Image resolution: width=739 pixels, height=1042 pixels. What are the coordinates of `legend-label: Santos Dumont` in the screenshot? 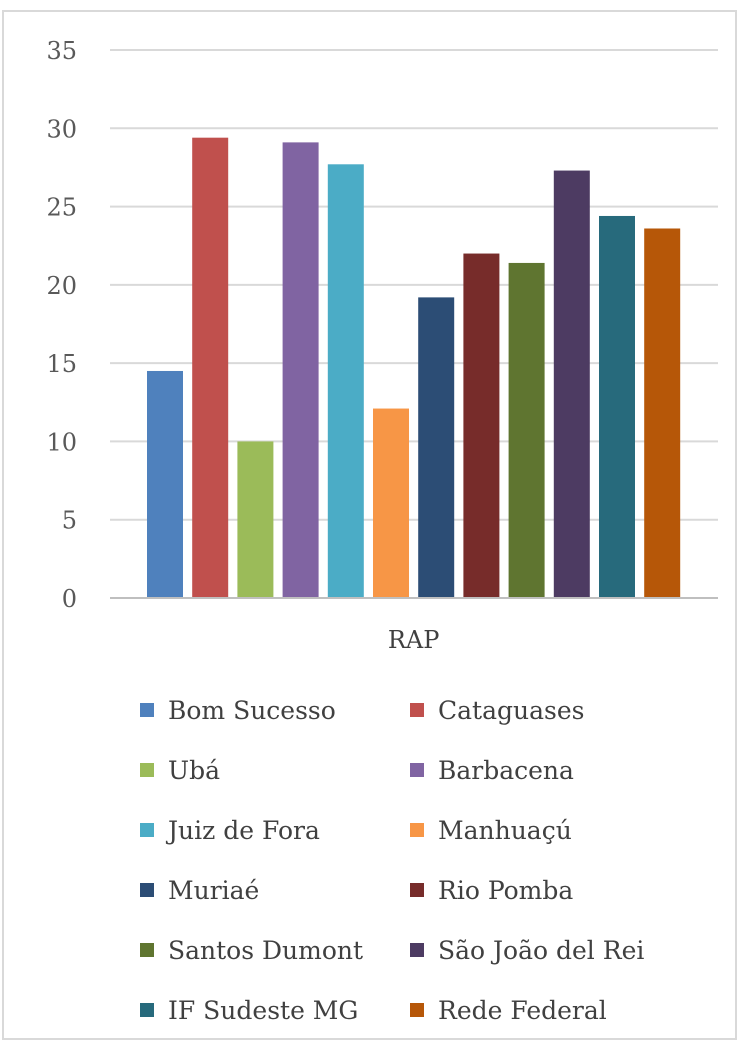 It's located at (265, 950).